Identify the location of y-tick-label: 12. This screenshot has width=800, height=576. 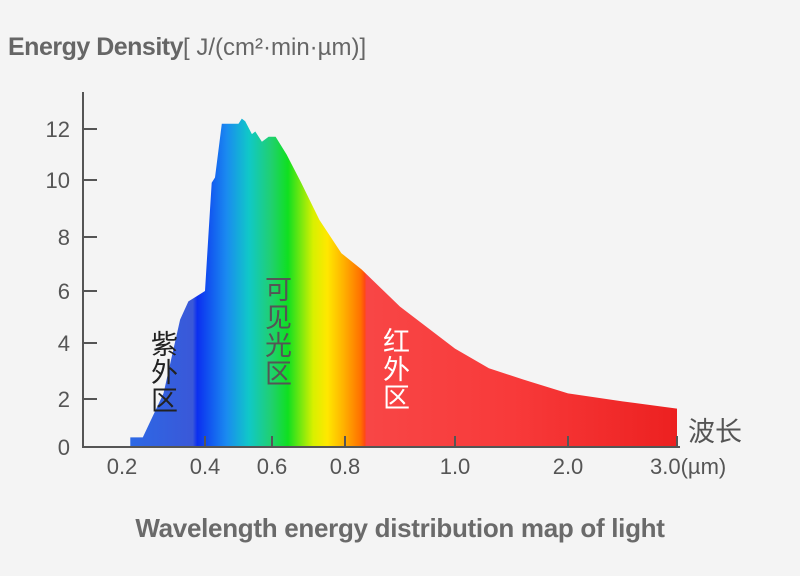
(58, 129).